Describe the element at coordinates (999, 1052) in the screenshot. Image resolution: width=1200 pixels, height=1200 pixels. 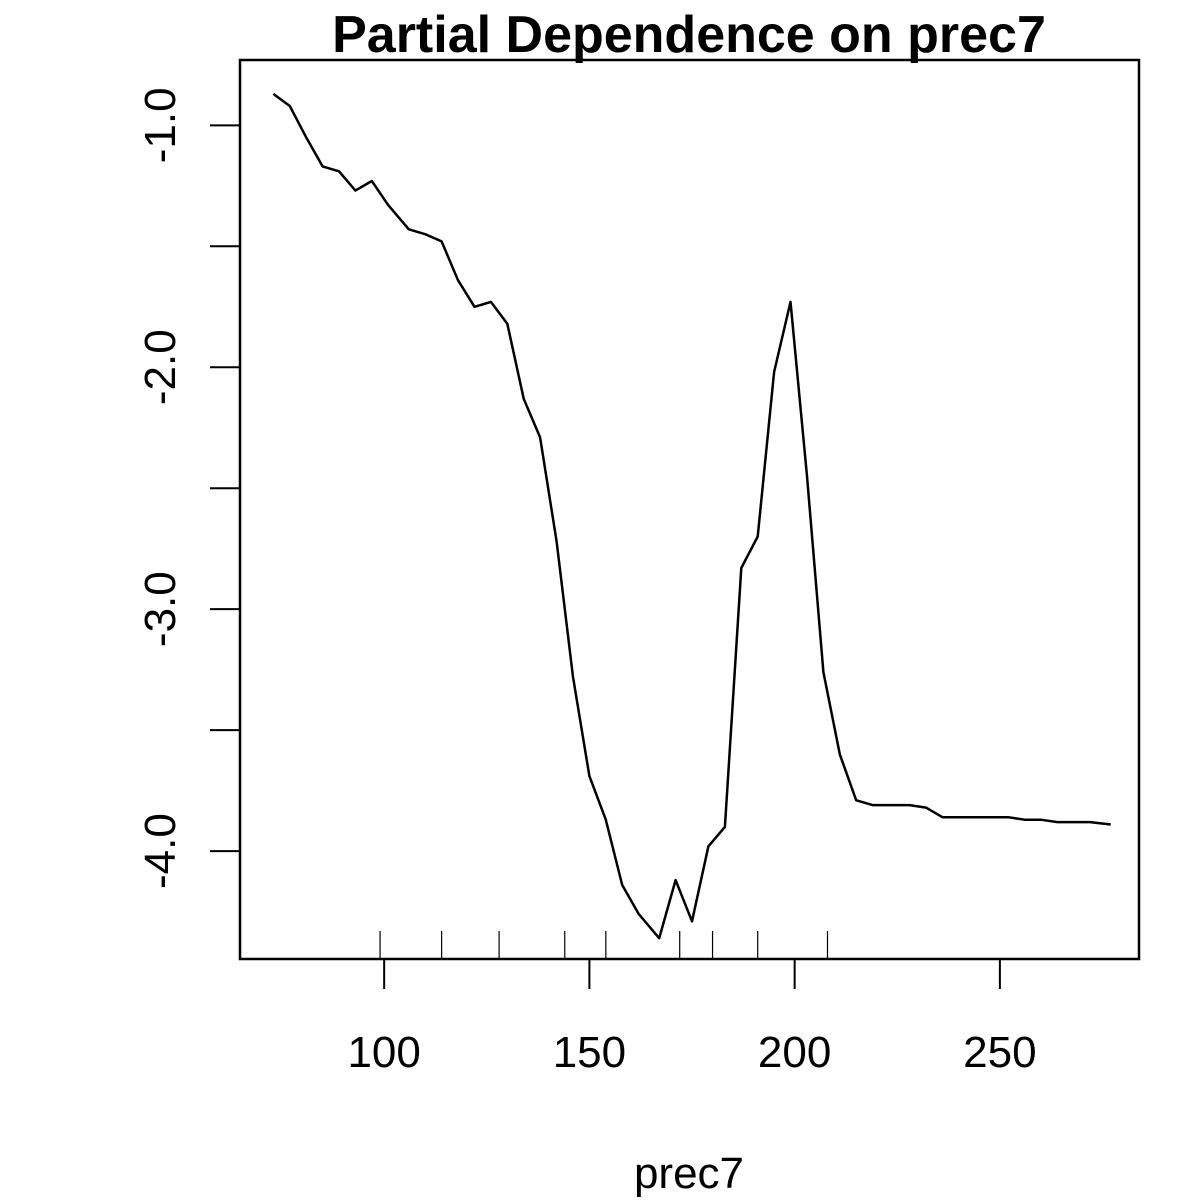
I see `x-tick-label: 250` at that location.